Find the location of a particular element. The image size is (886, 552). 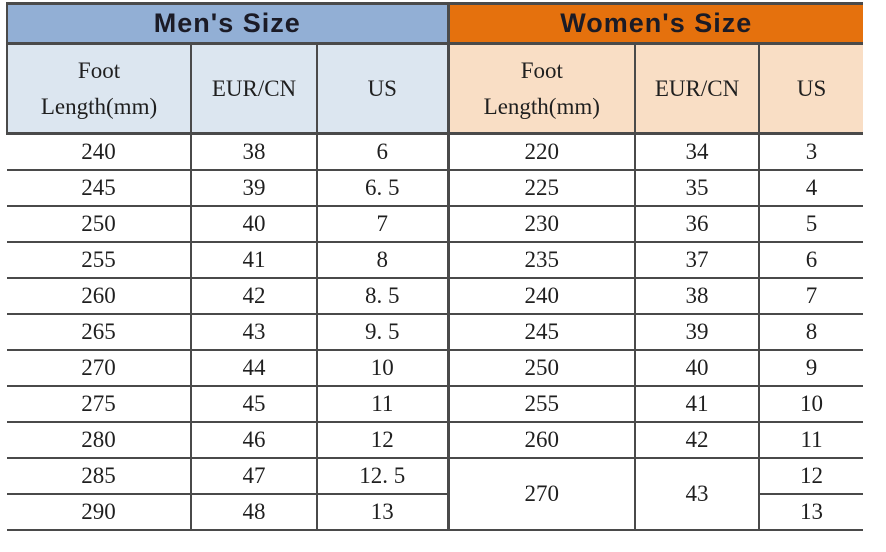

women-eur-cn-cell: 36 is located at coordinates (697, 223).